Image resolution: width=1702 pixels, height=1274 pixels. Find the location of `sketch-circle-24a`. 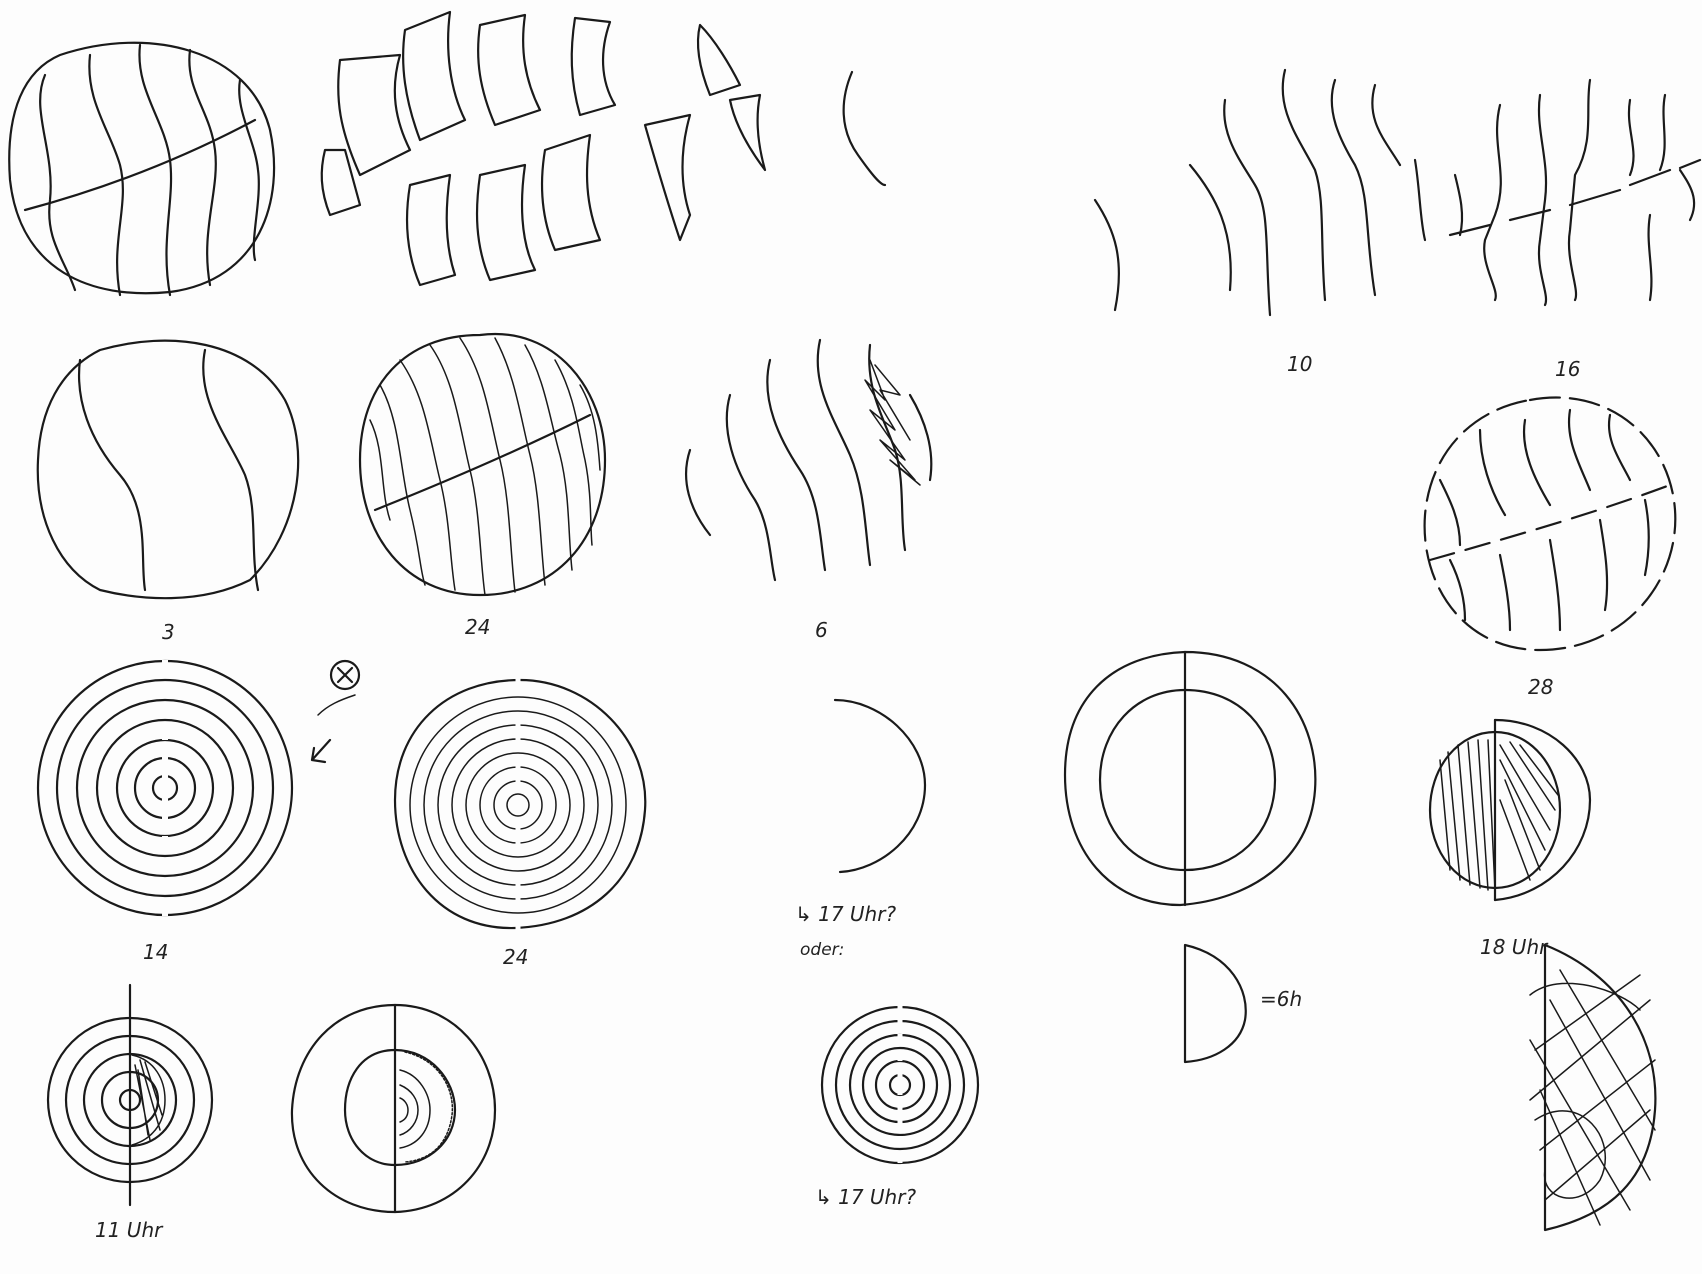

sketch-circle-24a is located at coordinates (482, 464).